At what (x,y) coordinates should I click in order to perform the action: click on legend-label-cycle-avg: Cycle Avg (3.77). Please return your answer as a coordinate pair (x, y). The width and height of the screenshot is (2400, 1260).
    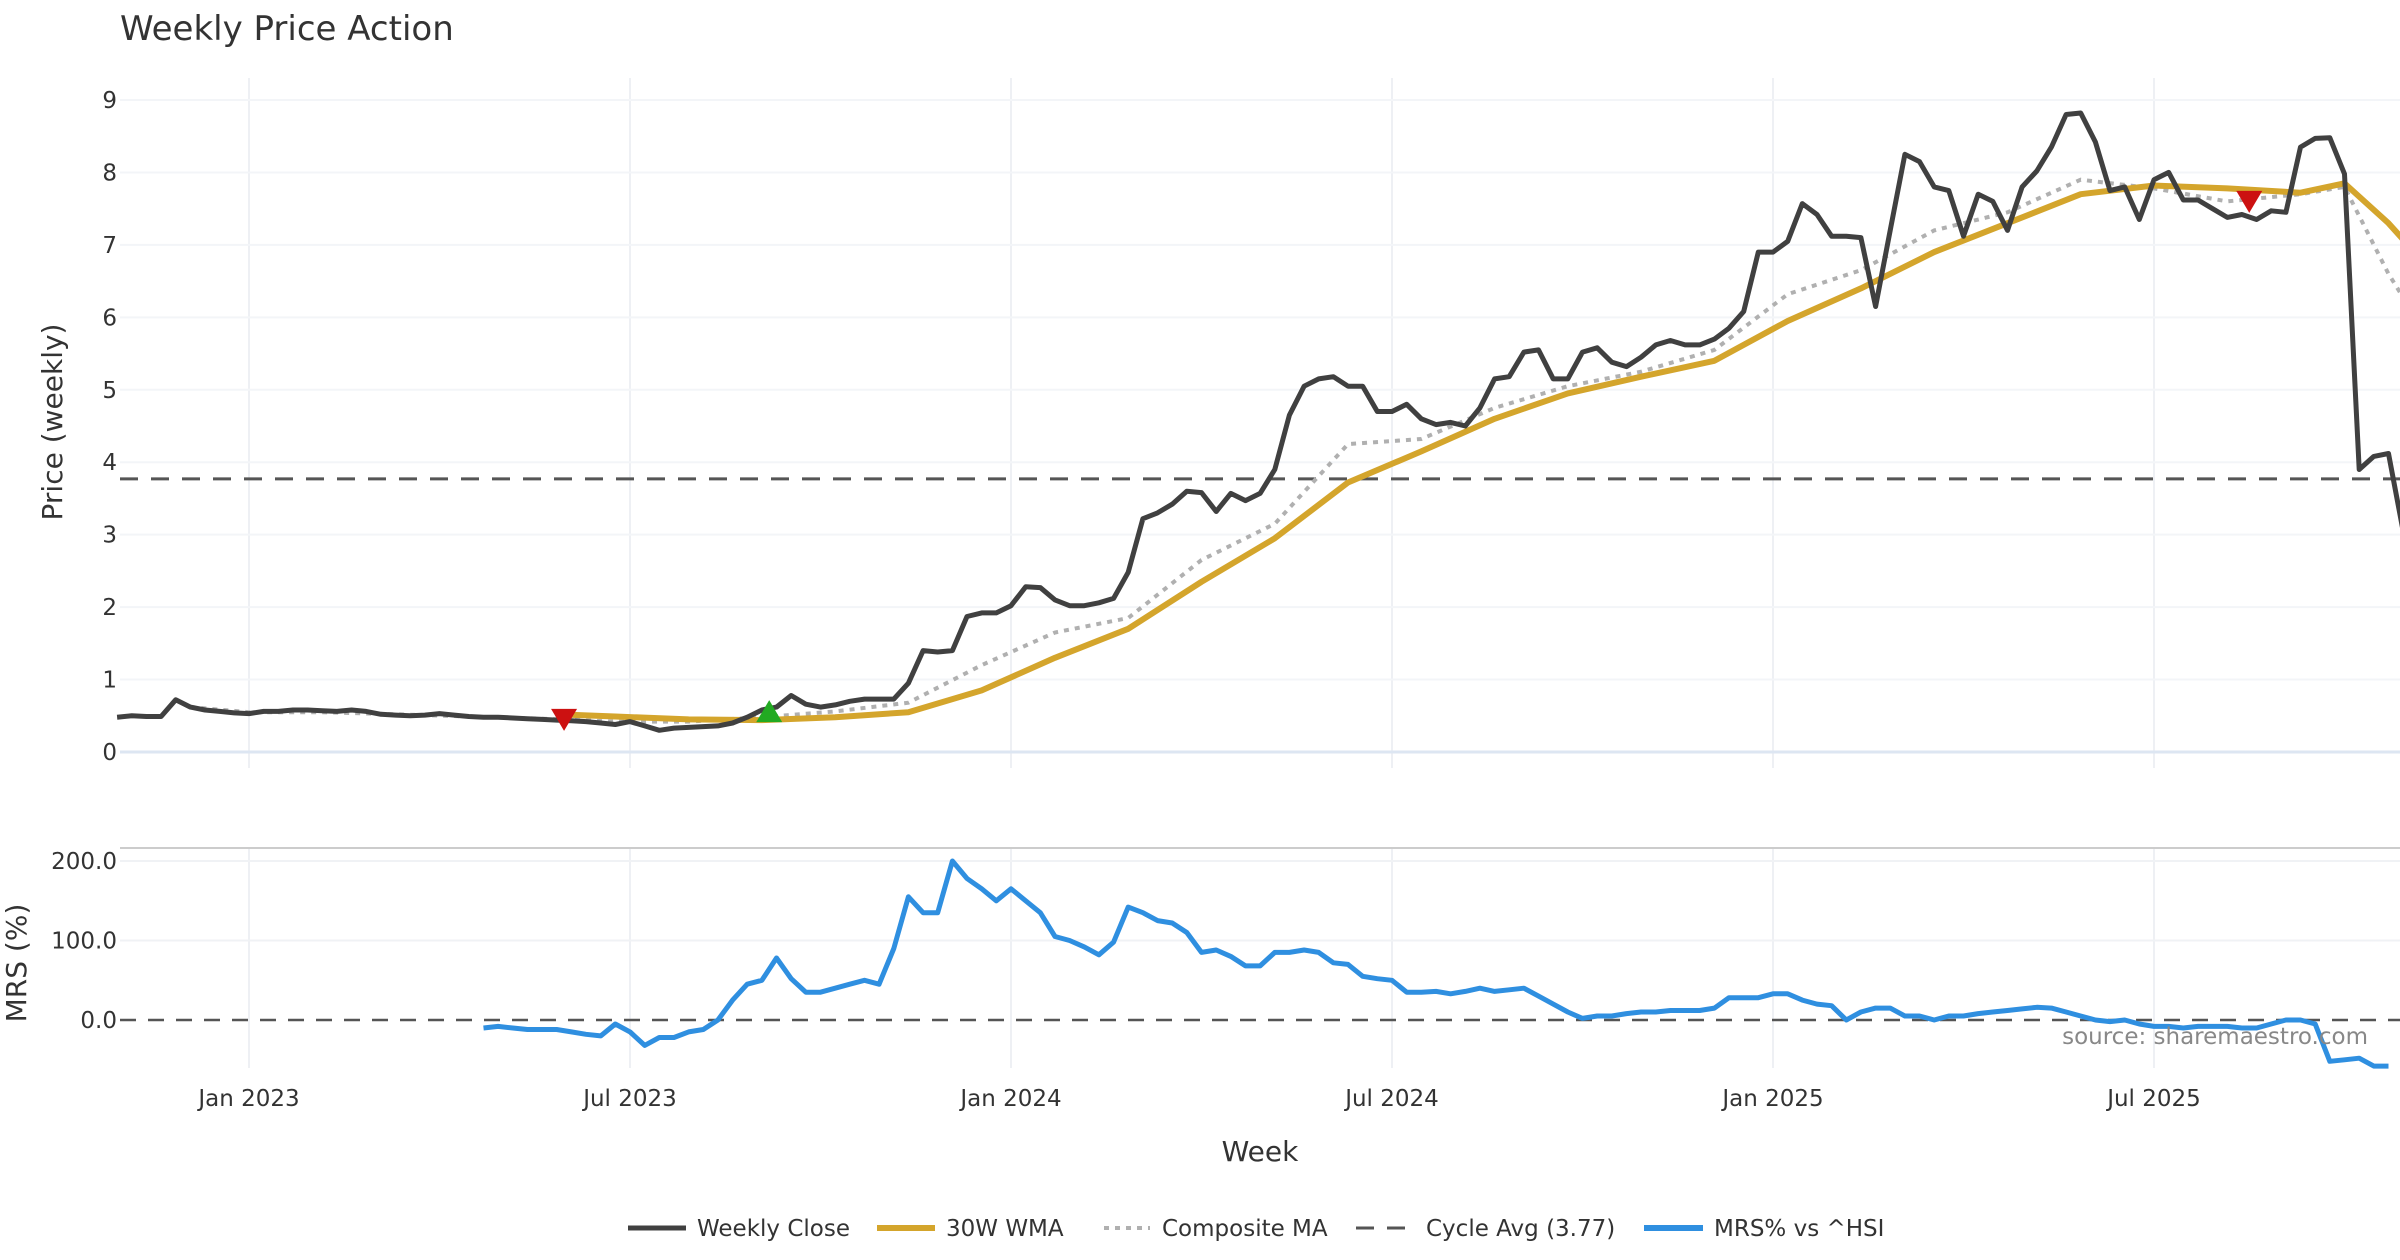
    Looking at the image, I should click on (1520, 1229).